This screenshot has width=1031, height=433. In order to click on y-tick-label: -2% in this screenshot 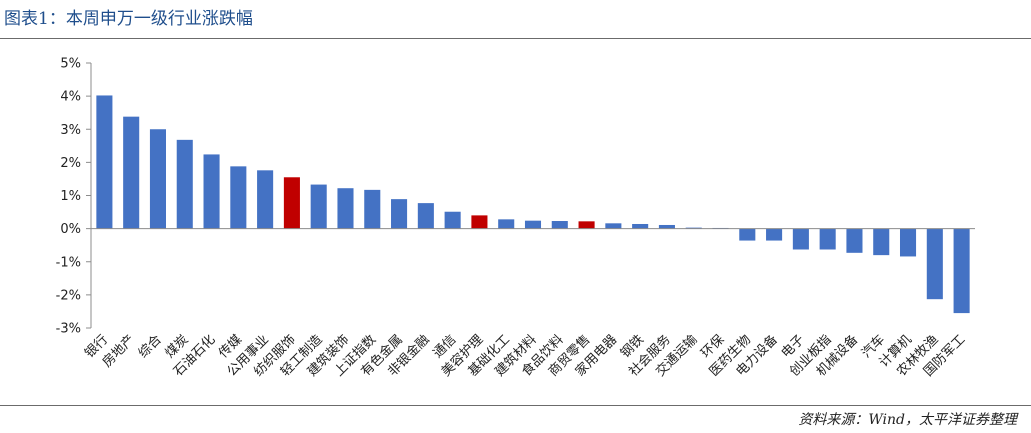, I will do `click(68, 295)`.